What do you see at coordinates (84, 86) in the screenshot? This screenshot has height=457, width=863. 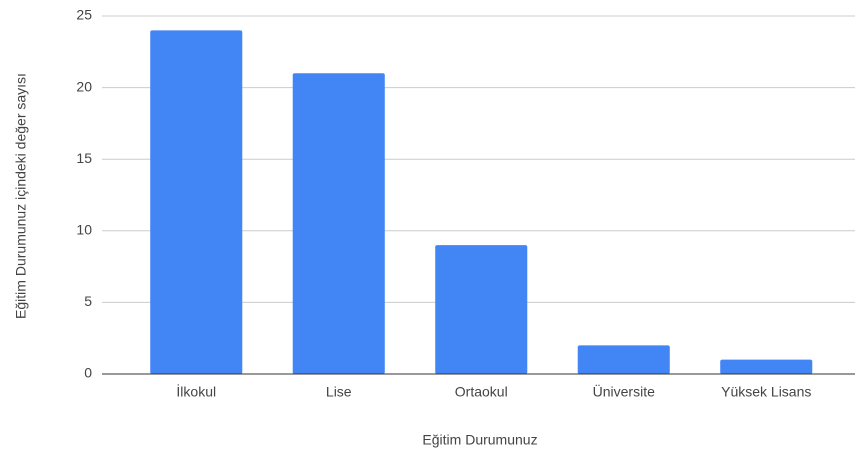 I see `y-tick-label: 20` at bounding box center [84, 86].